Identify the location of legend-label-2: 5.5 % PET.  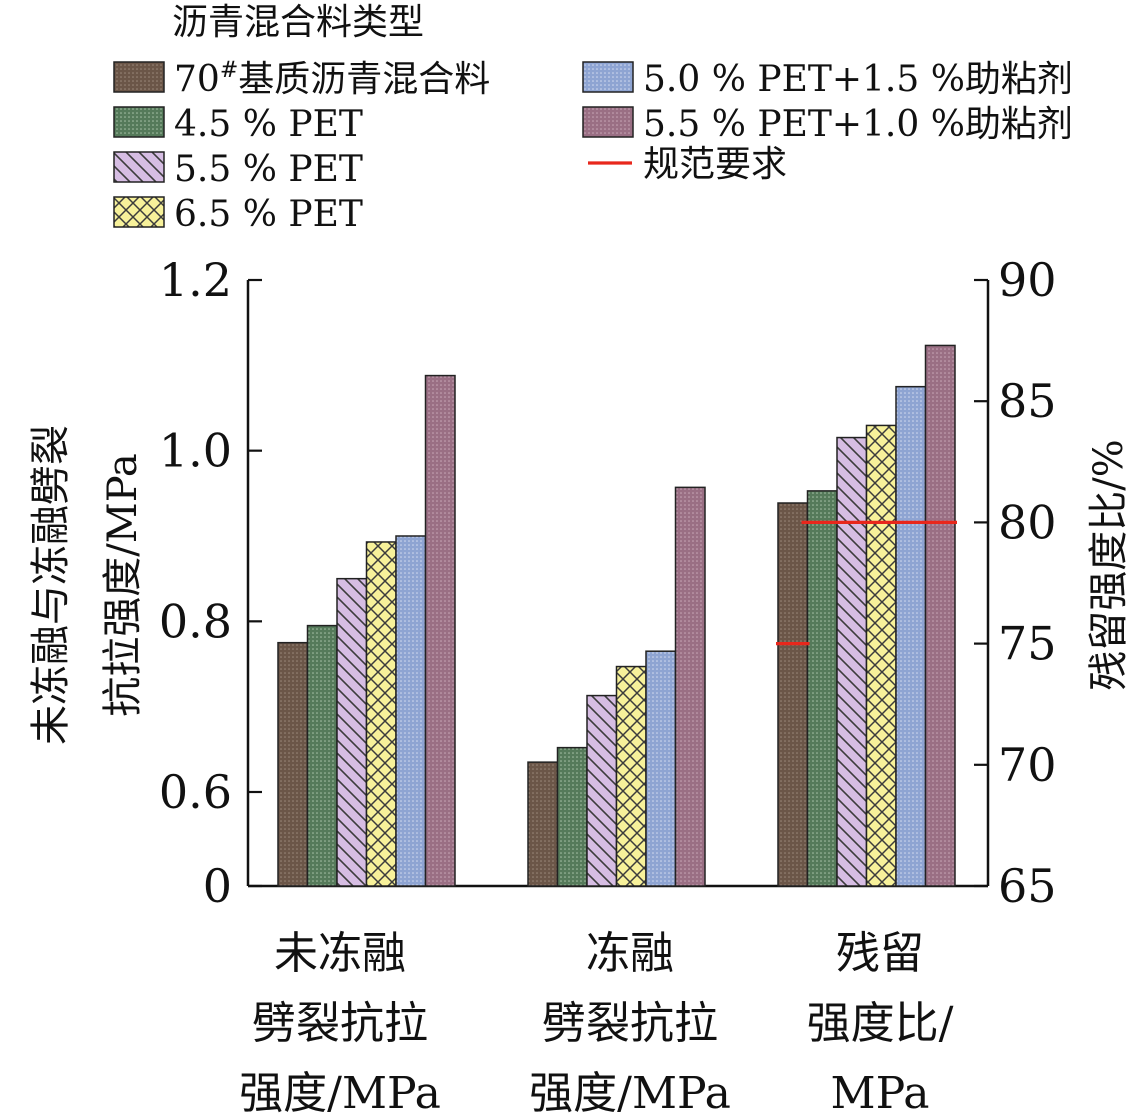
(268, 169).